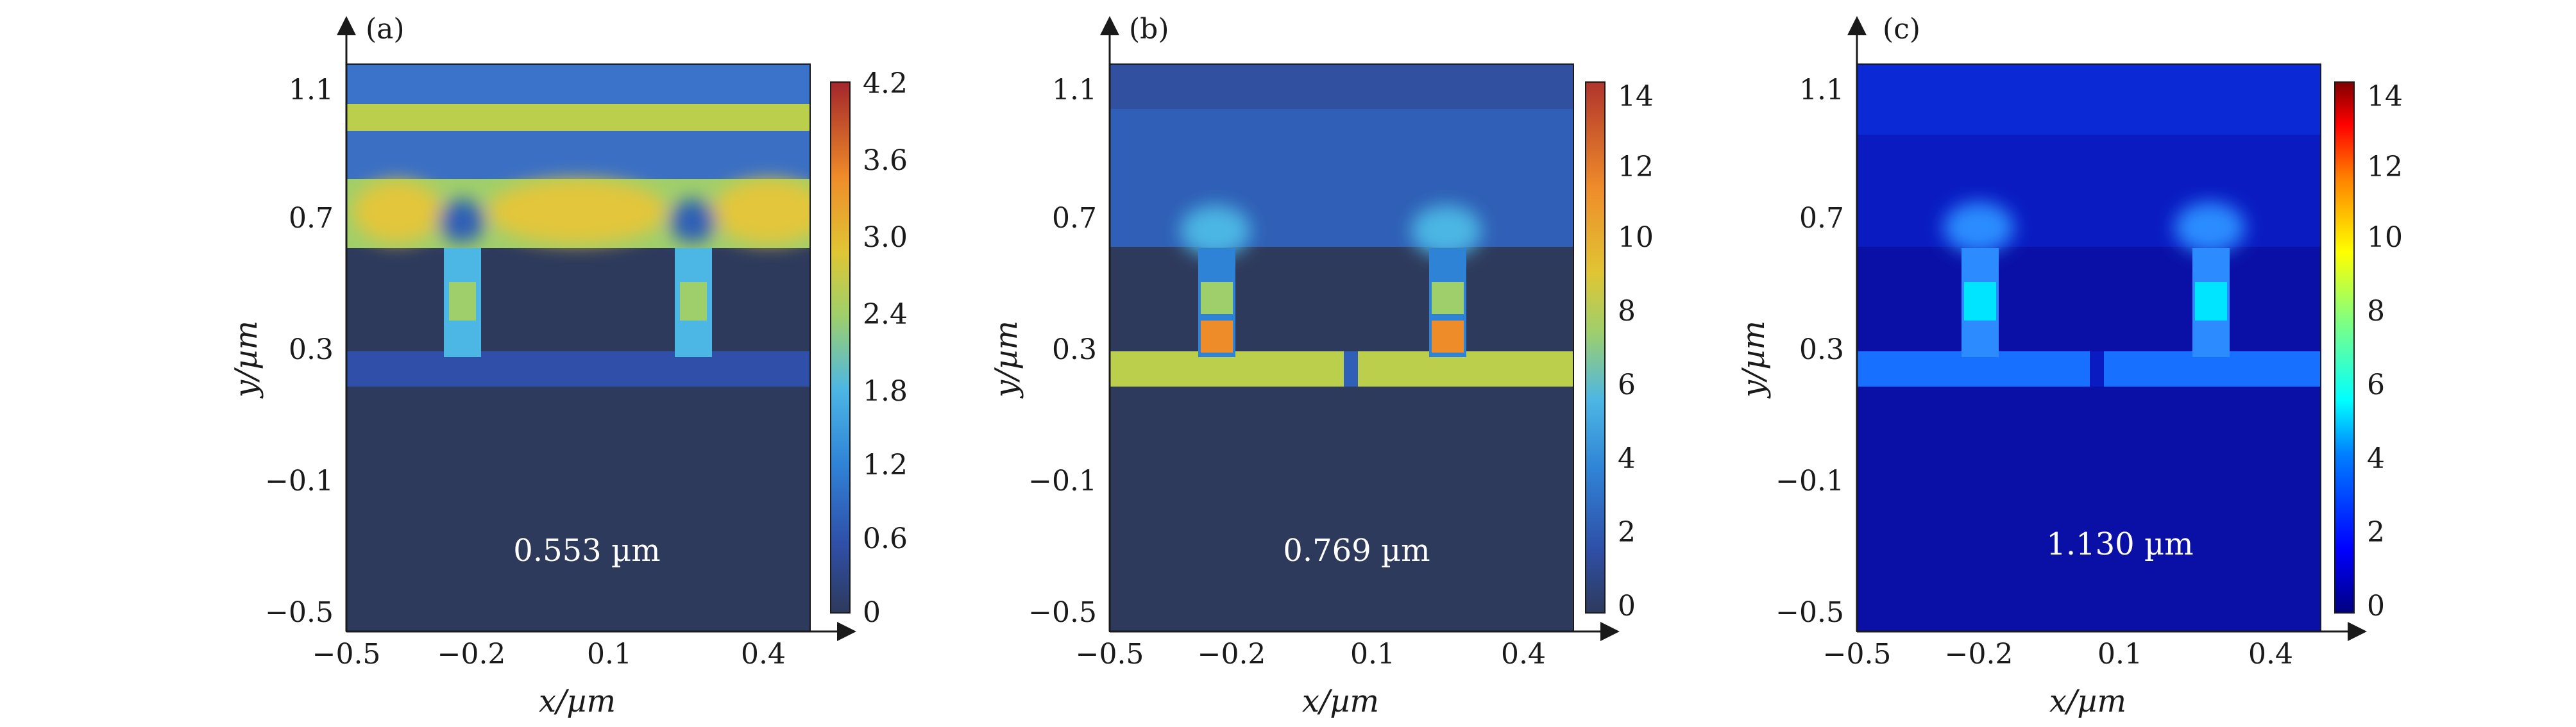 The width and height of the screenshot is (2576, 727). I want to click on heatmap-c-upper-field, so click(2089, 191).